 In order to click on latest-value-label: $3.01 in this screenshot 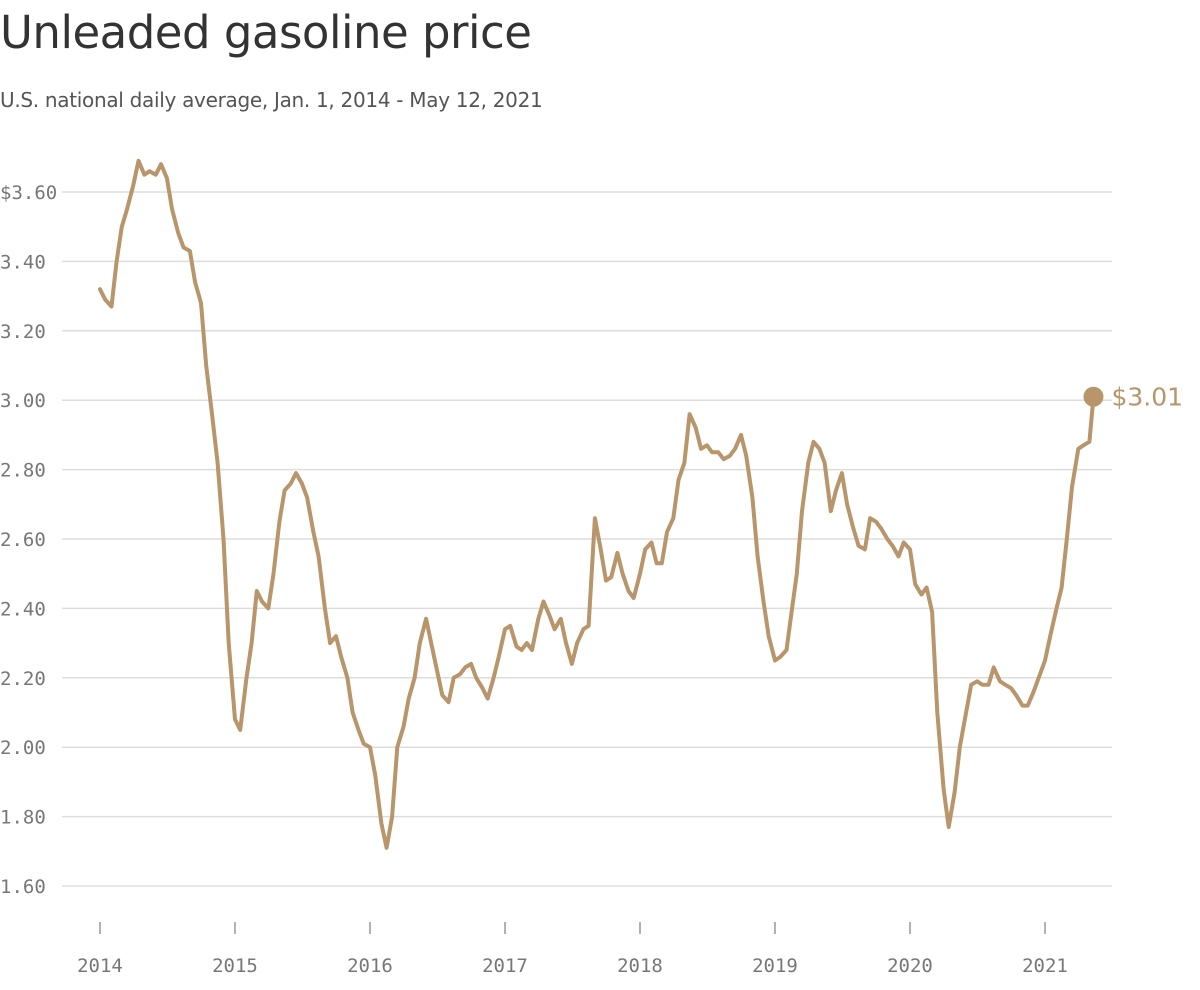, I will do `click(1147, 397)`.